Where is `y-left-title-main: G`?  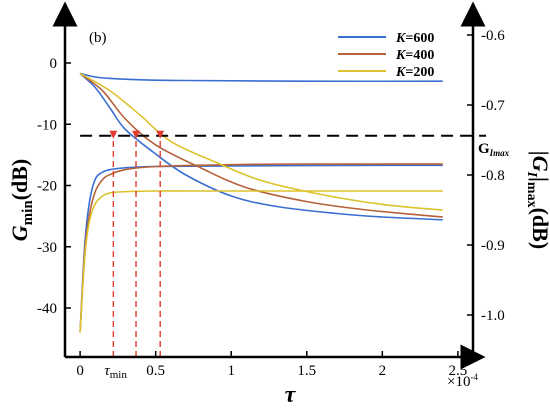
y-left-title-main: G is located at coordinates (19, 233).